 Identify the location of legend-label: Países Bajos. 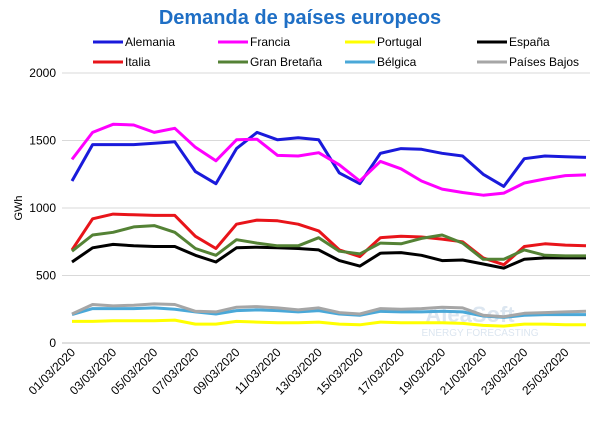
(544, 62).